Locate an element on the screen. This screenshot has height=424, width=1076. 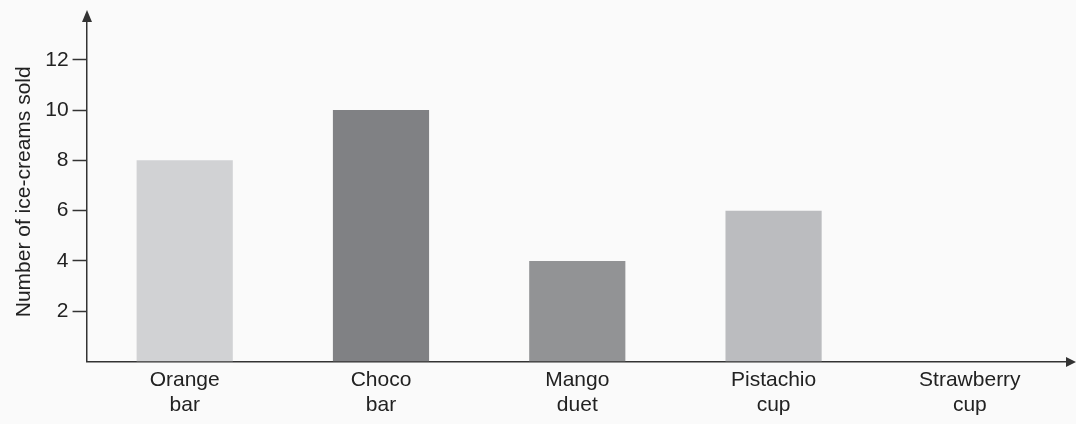
x-tick-label: Strawberry cup is located at coordinates (970, 391).